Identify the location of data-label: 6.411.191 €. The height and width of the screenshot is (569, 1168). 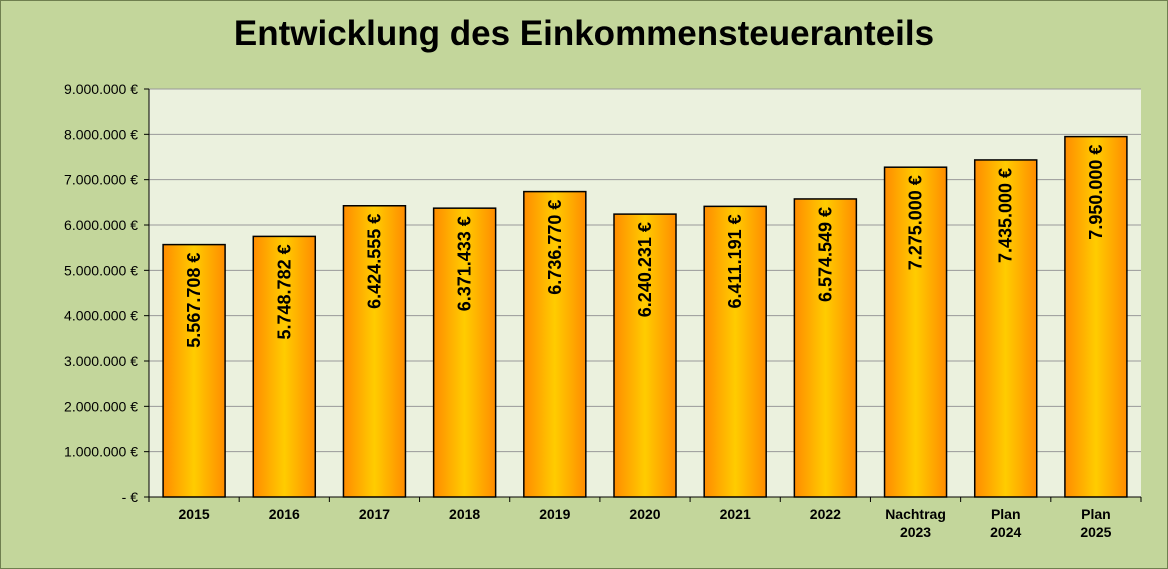
(735, 261).